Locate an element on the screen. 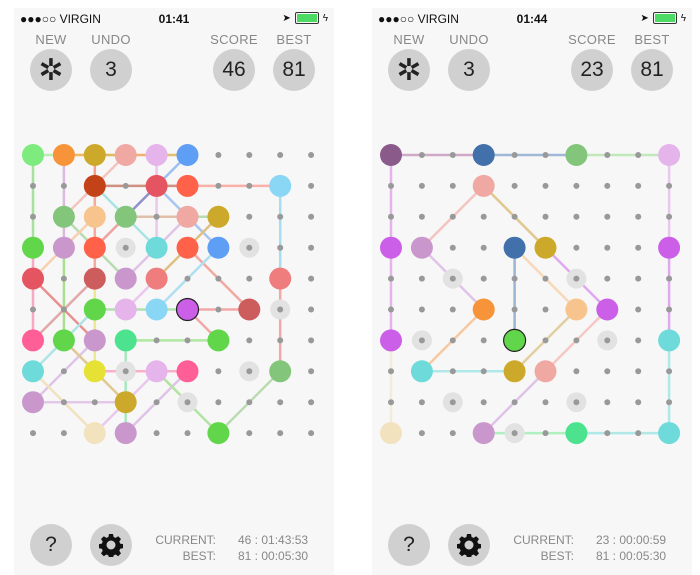  new-game-button: ✲ is located at coordinates (51, 70).